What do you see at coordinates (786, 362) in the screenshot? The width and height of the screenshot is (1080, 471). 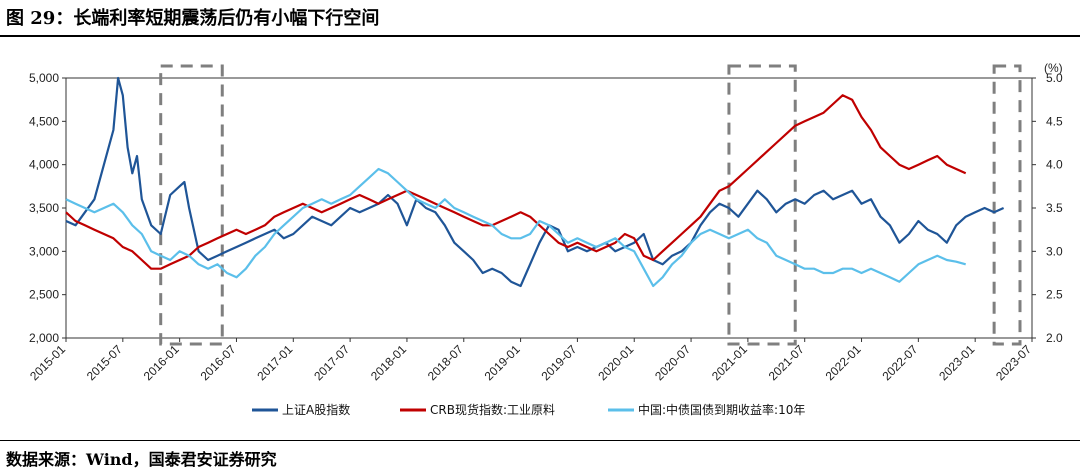 I see `x-tick-label: 2021-07` at bounding box center [786, 362].